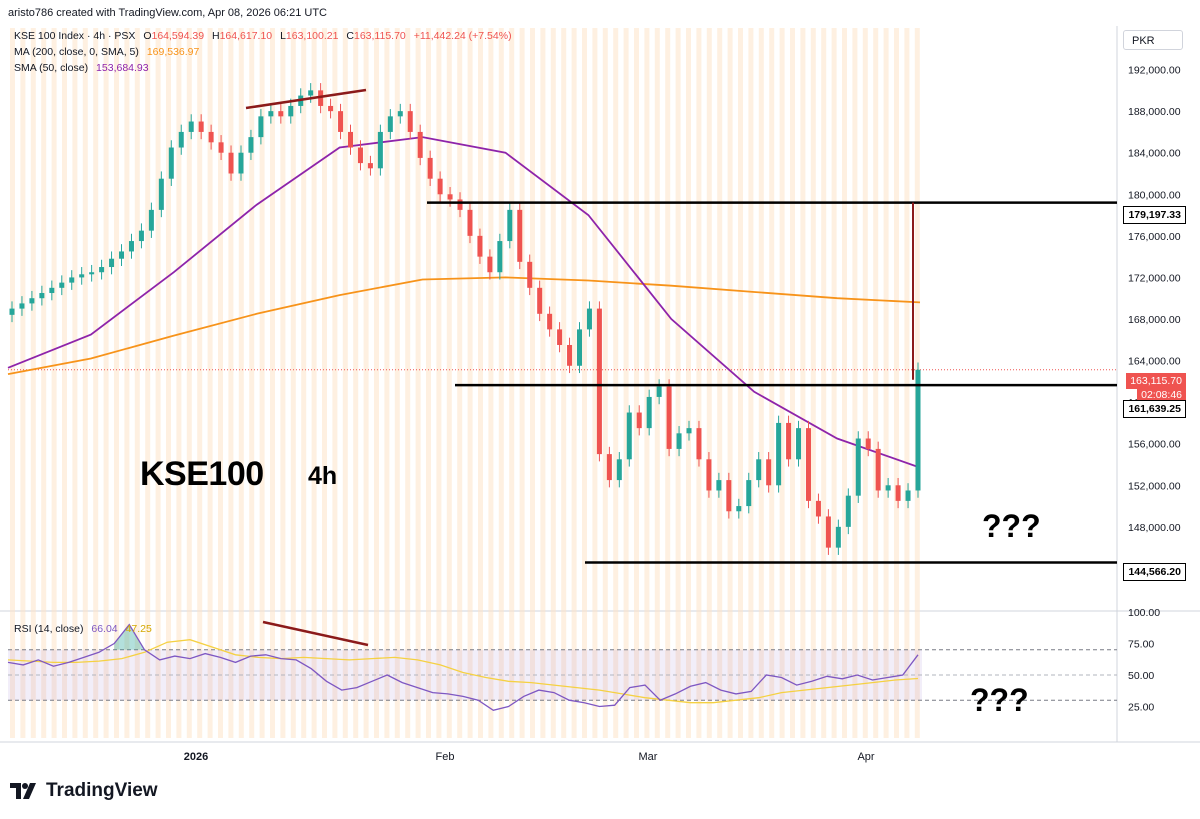 This screenshot has width=1200, height=819. I want to click on legend-ma-row: MA (200, close, 0, SMA, 5) 169,536.97, so click(109, 52).